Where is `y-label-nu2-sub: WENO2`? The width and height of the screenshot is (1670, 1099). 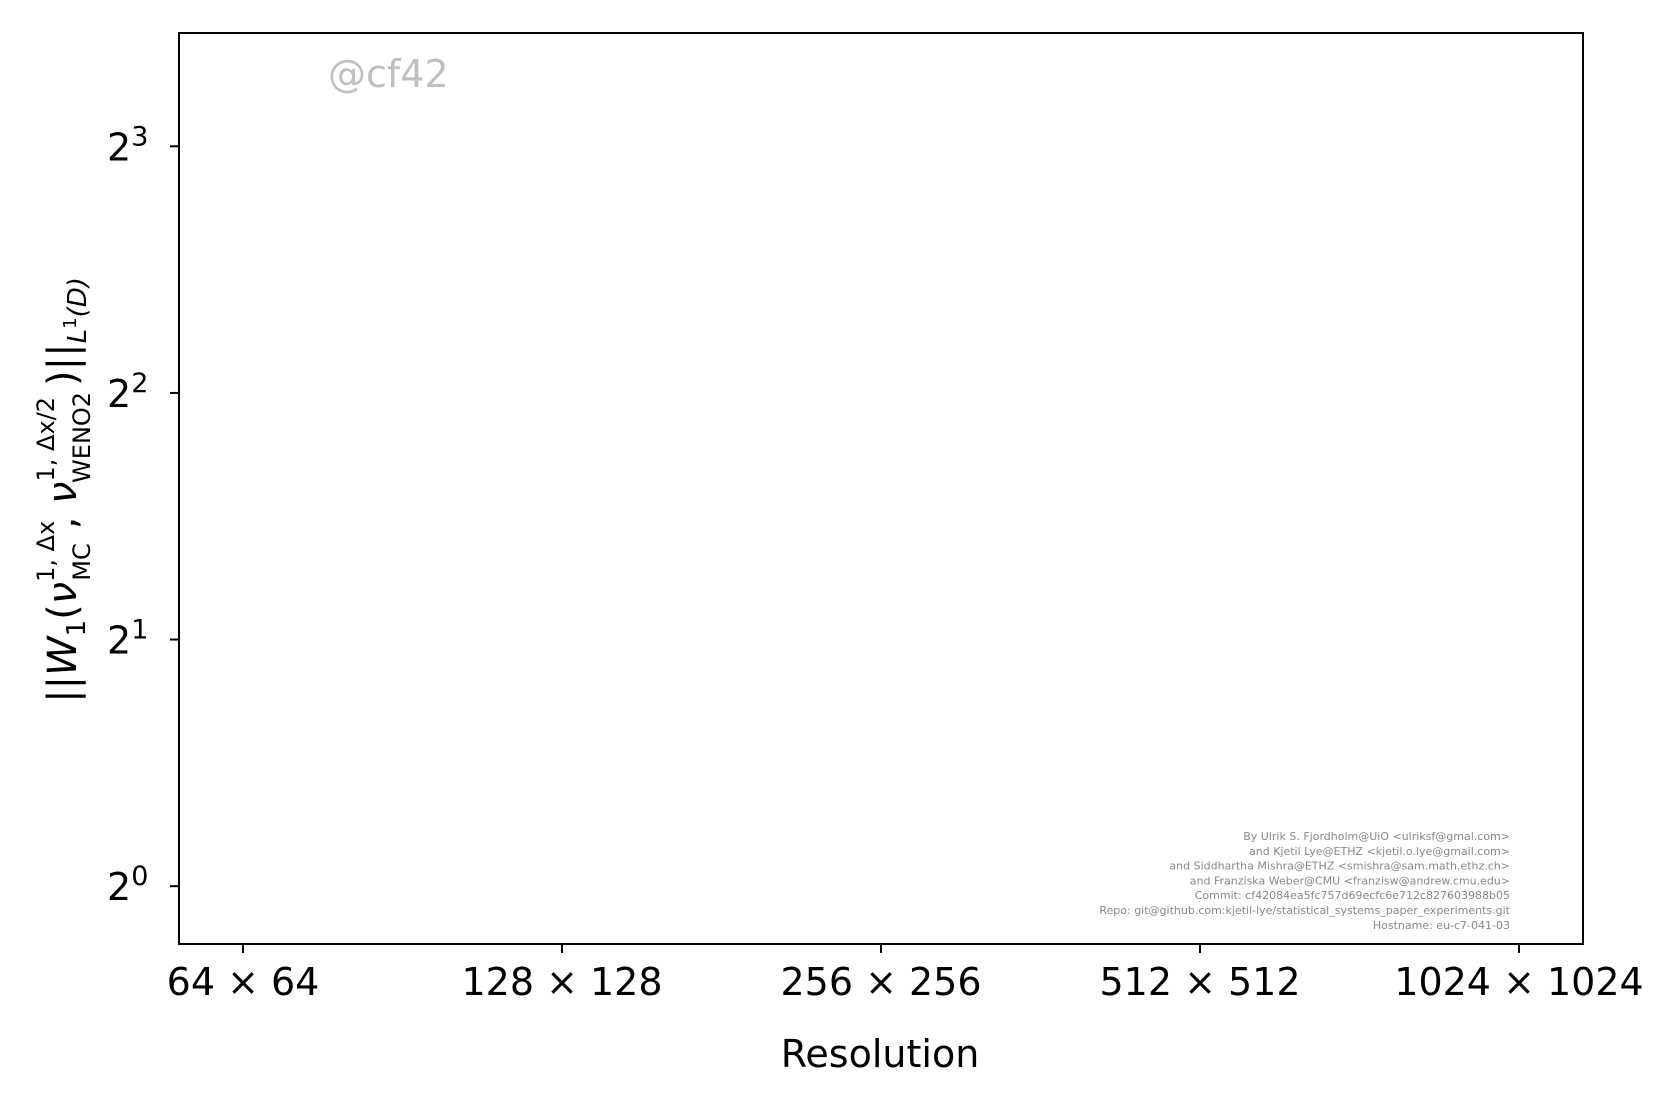 y-label-nu2-sub: WENO2 is located at coordinates (82, 437).